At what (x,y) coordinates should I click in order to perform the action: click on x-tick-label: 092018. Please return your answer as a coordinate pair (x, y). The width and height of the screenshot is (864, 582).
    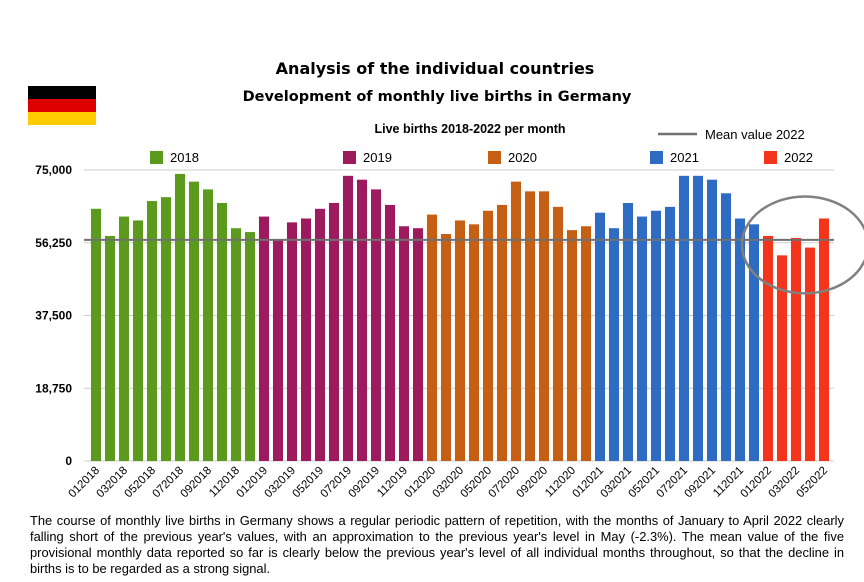
    Looking at the image, I should click on (197, 483).